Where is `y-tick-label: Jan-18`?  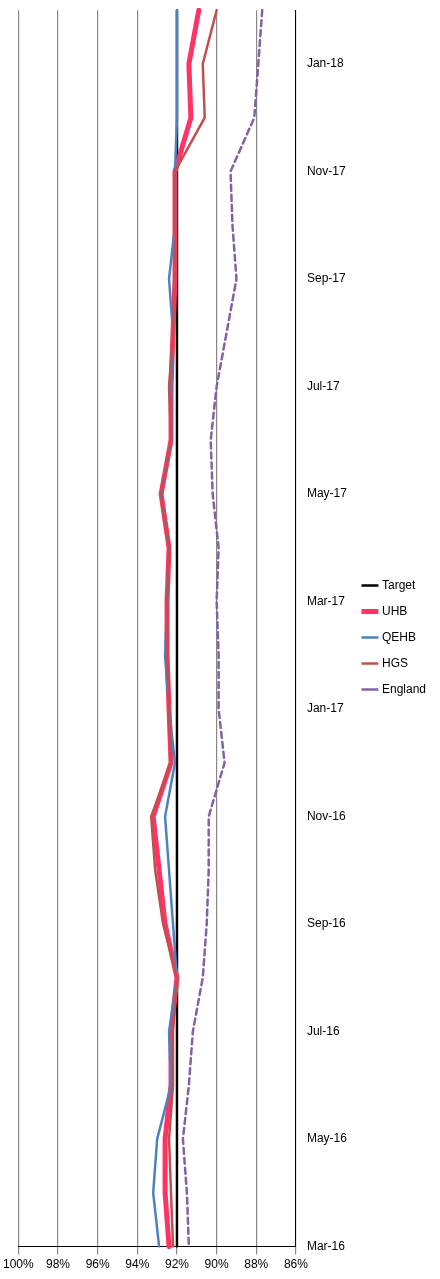
y-tick-label: Jan-18 is located at coordinates (325, 63).